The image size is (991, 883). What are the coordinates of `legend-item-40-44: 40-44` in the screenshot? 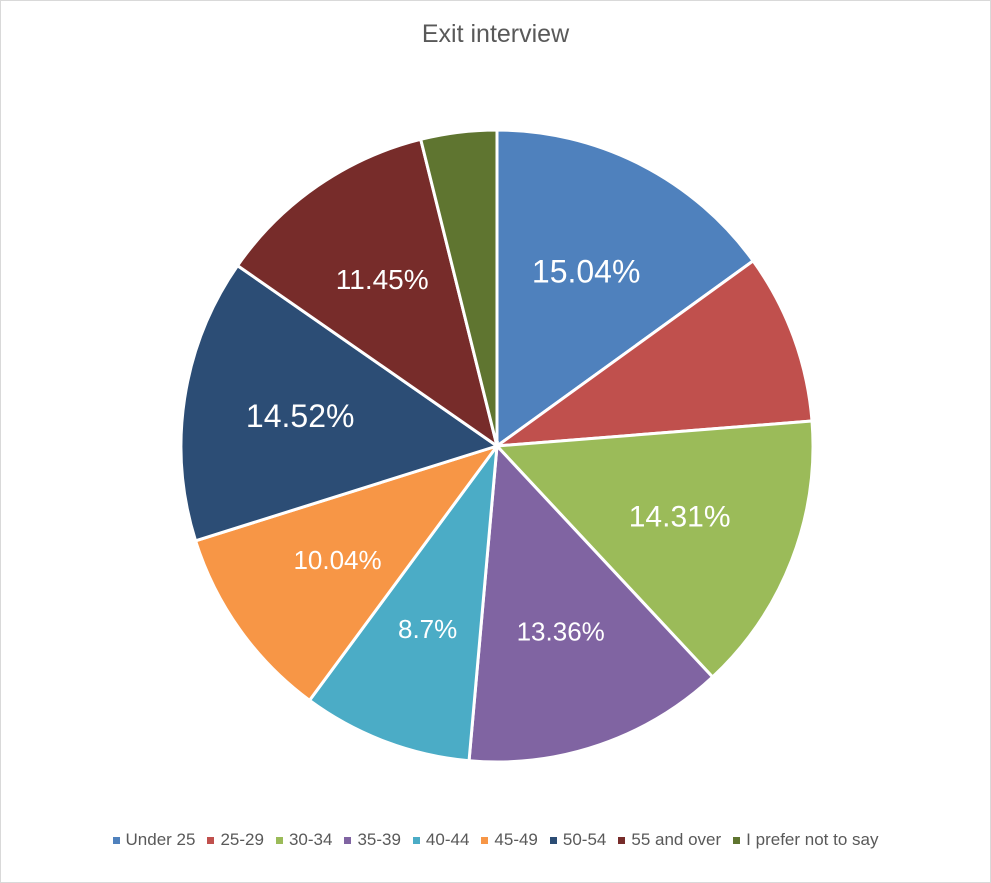 It's located at (441, 840).